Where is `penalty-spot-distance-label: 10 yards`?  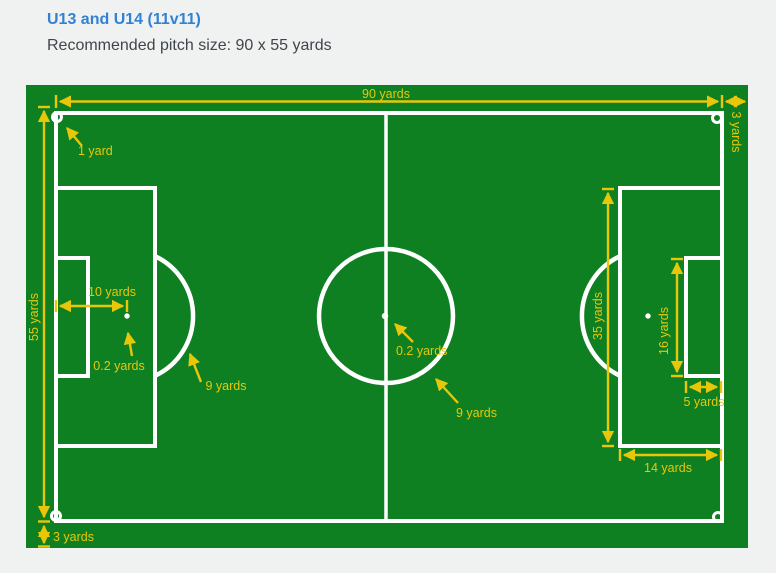 penalty-spot-distance-label: 10 yards is located at coordinates (112, 292).